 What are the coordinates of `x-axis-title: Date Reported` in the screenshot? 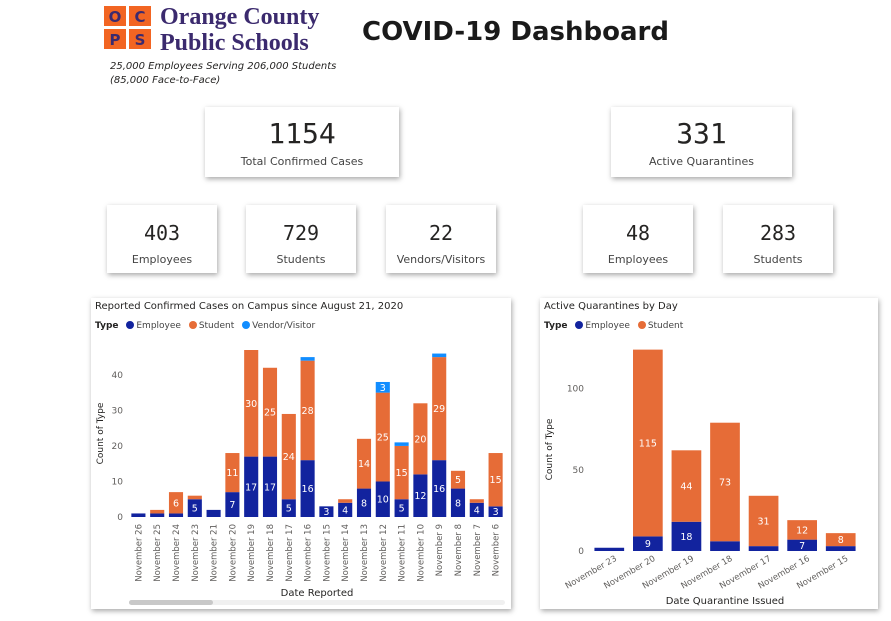 It's located at (317, 593).